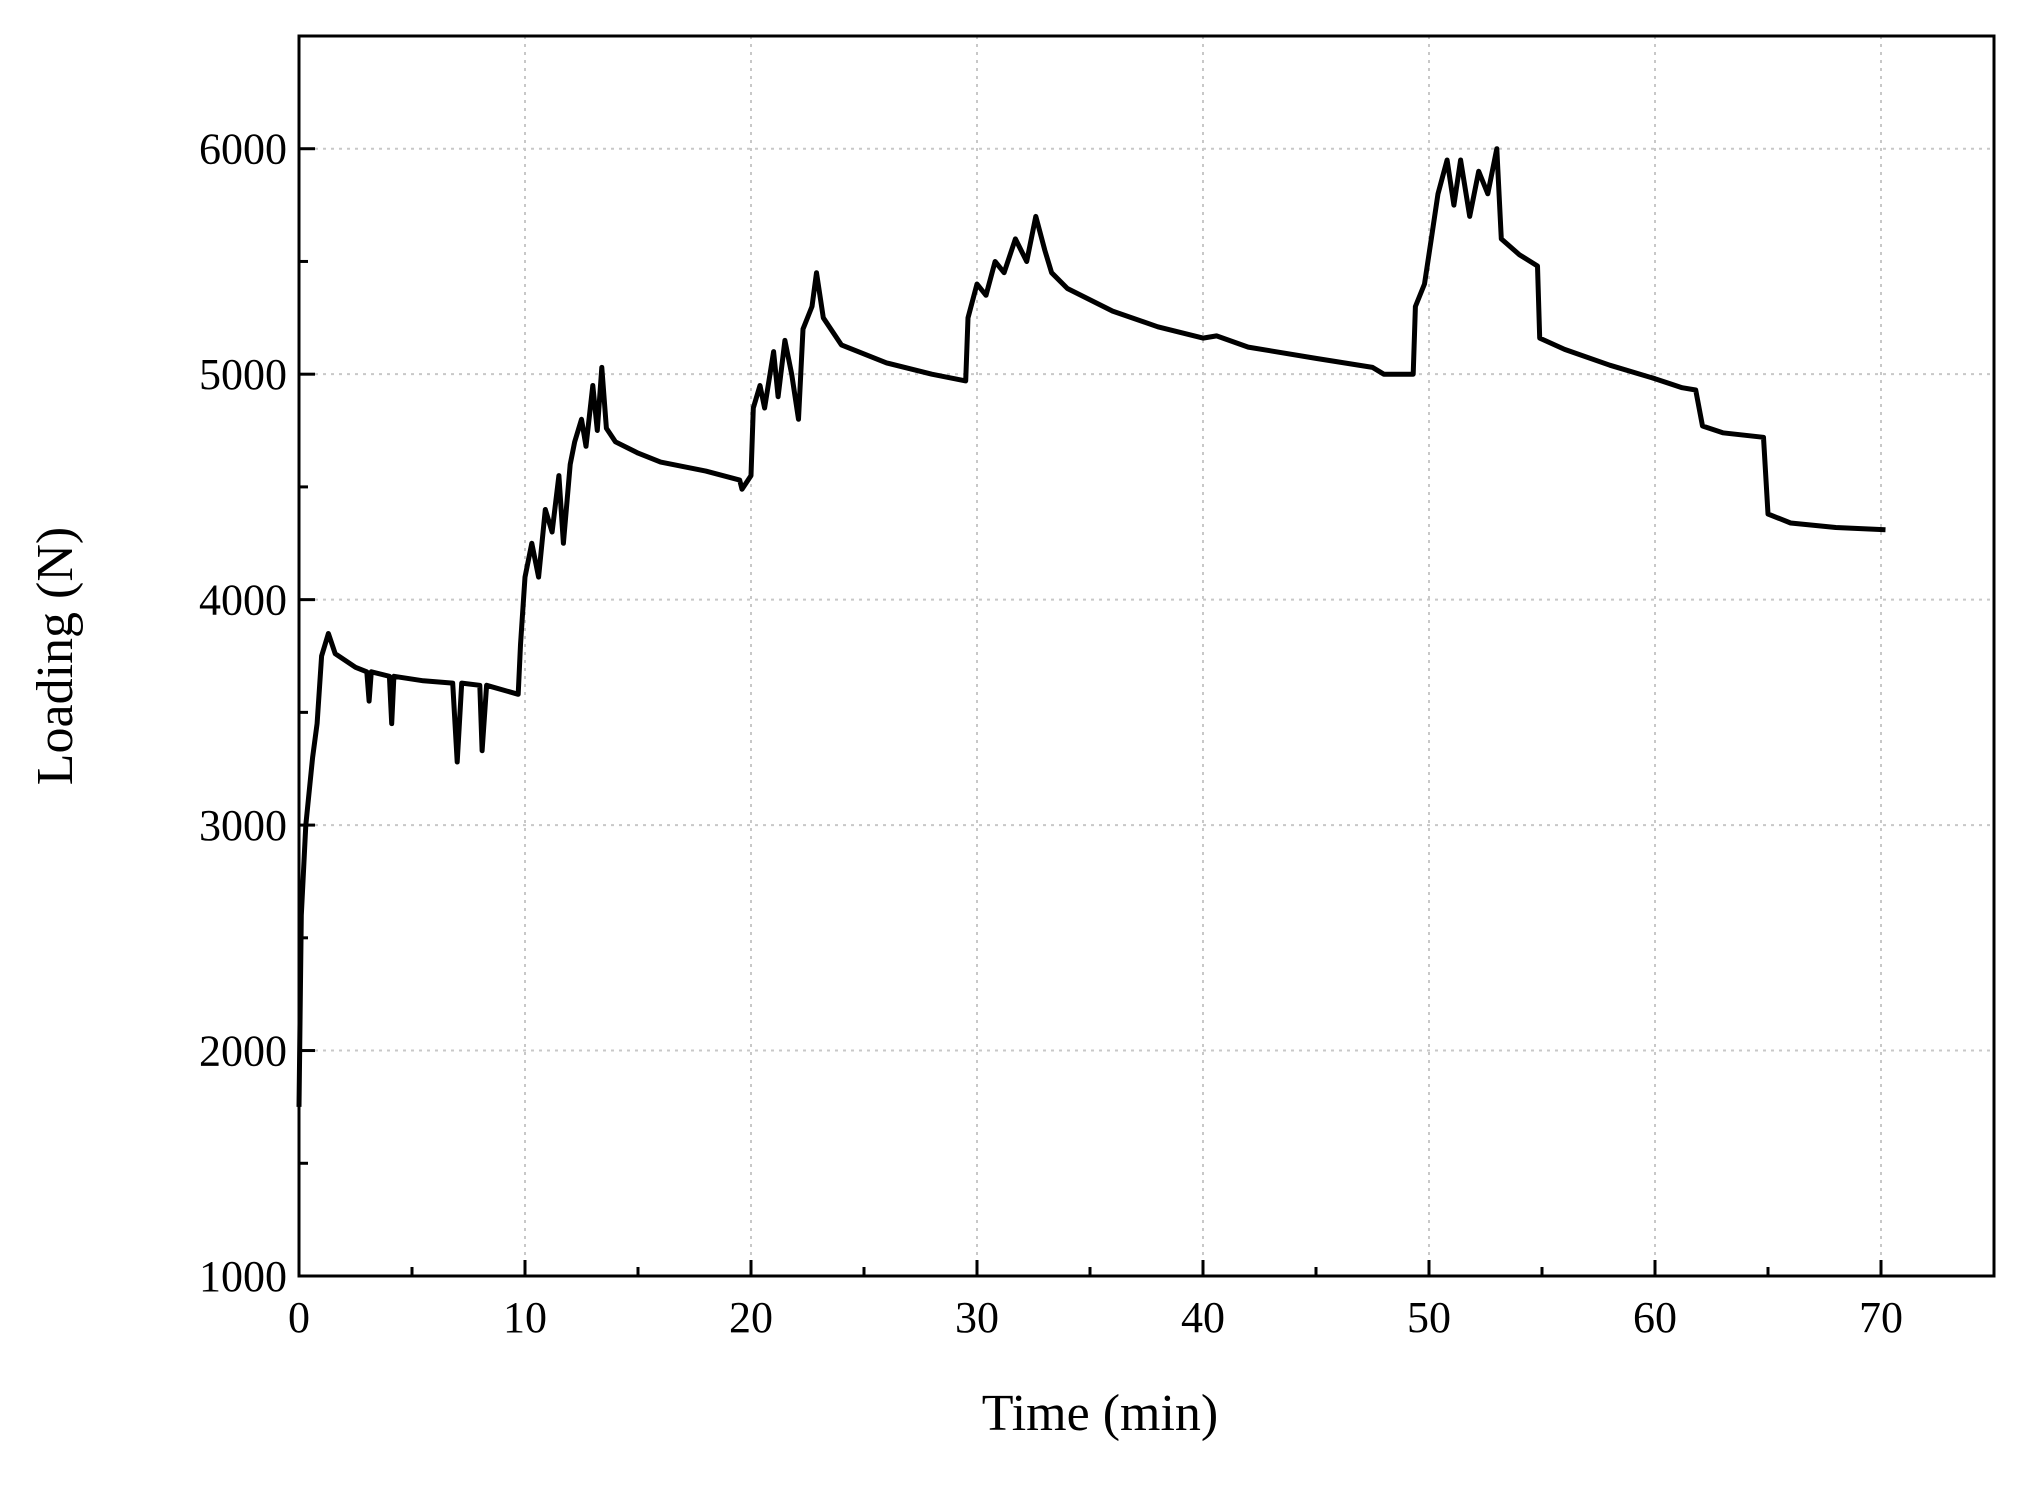 The image size is (2030, 1488). I want to click on y-tick-label: 1000, so click(243, 1276).